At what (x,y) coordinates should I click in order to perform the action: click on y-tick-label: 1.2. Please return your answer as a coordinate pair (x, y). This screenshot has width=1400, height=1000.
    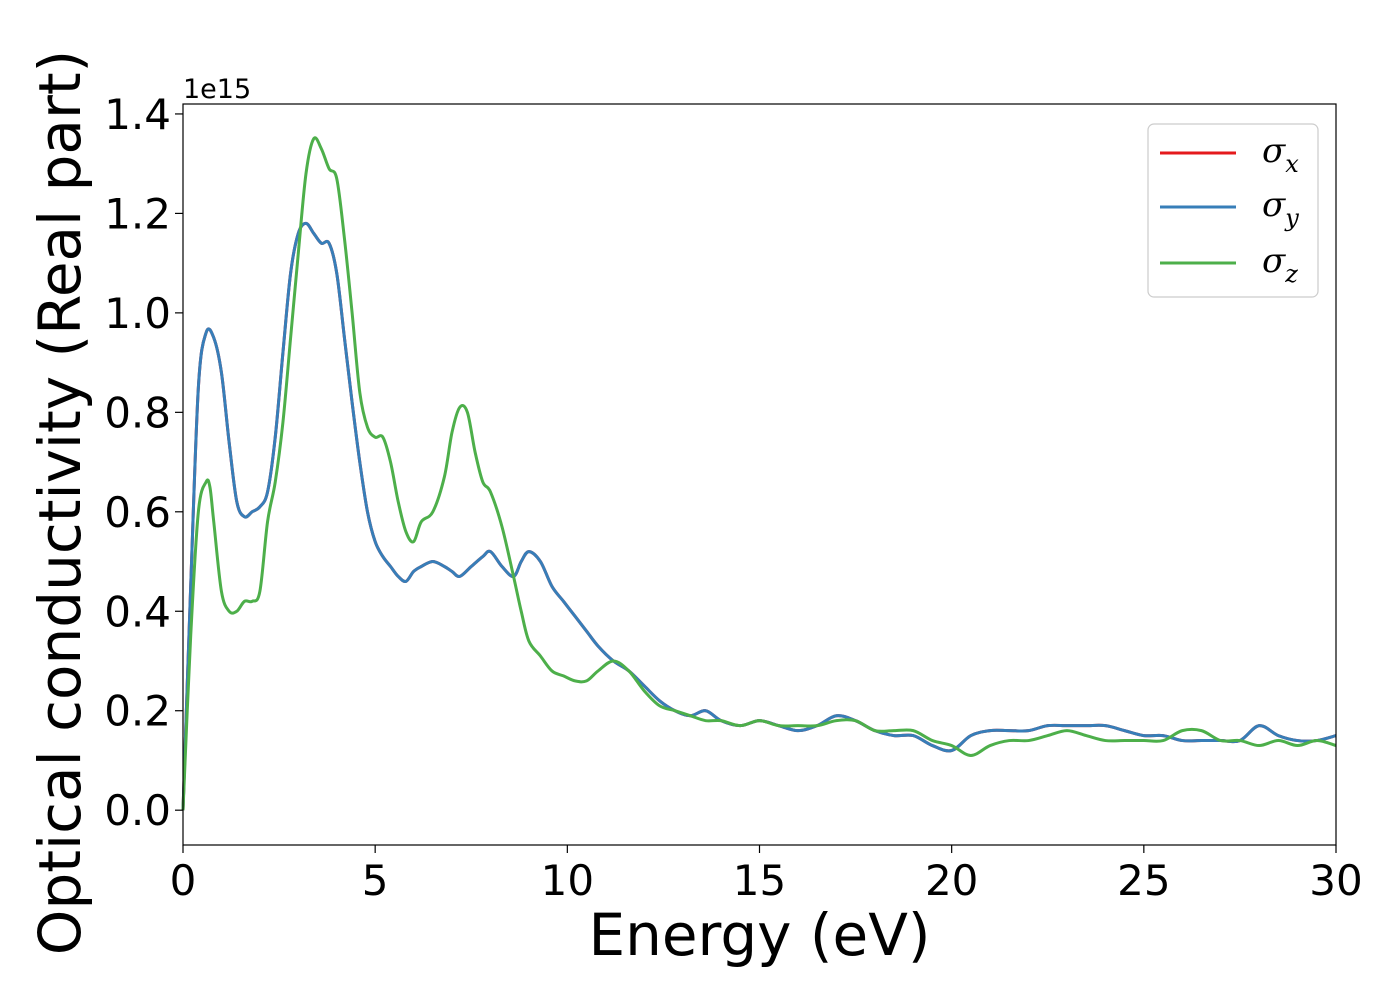
    Looking at the image, I should click on (137, 213).